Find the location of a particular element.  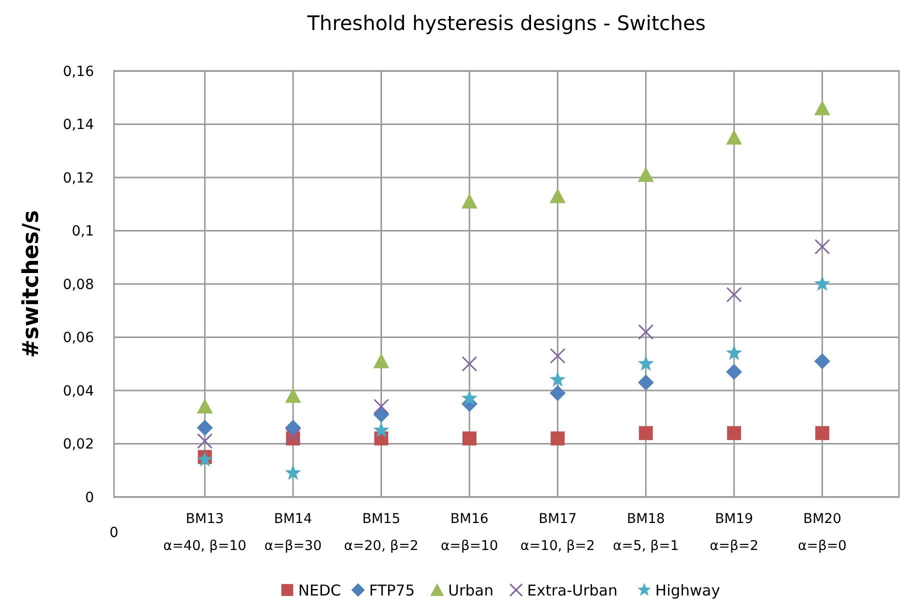

y-tick-label: 0,06 is located at coordinates (78, 338).